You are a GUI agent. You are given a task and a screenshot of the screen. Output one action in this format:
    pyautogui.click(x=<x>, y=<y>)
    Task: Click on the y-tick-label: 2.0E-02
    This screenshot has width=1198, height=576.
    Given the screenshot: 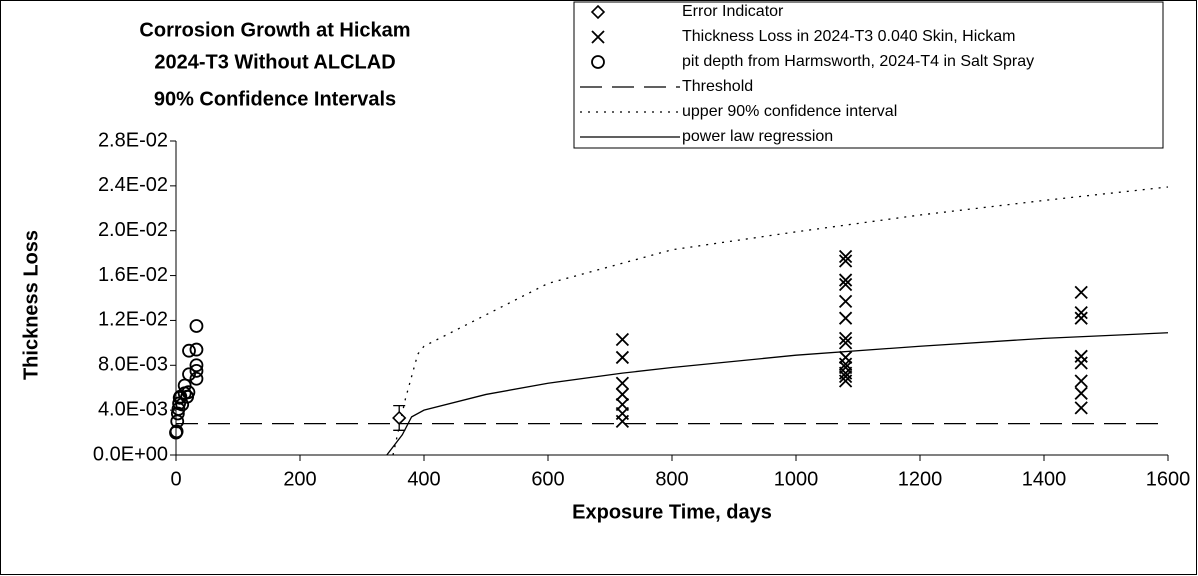 What is the action you would take?
    pyautogui.click(x=133, y=230)
    